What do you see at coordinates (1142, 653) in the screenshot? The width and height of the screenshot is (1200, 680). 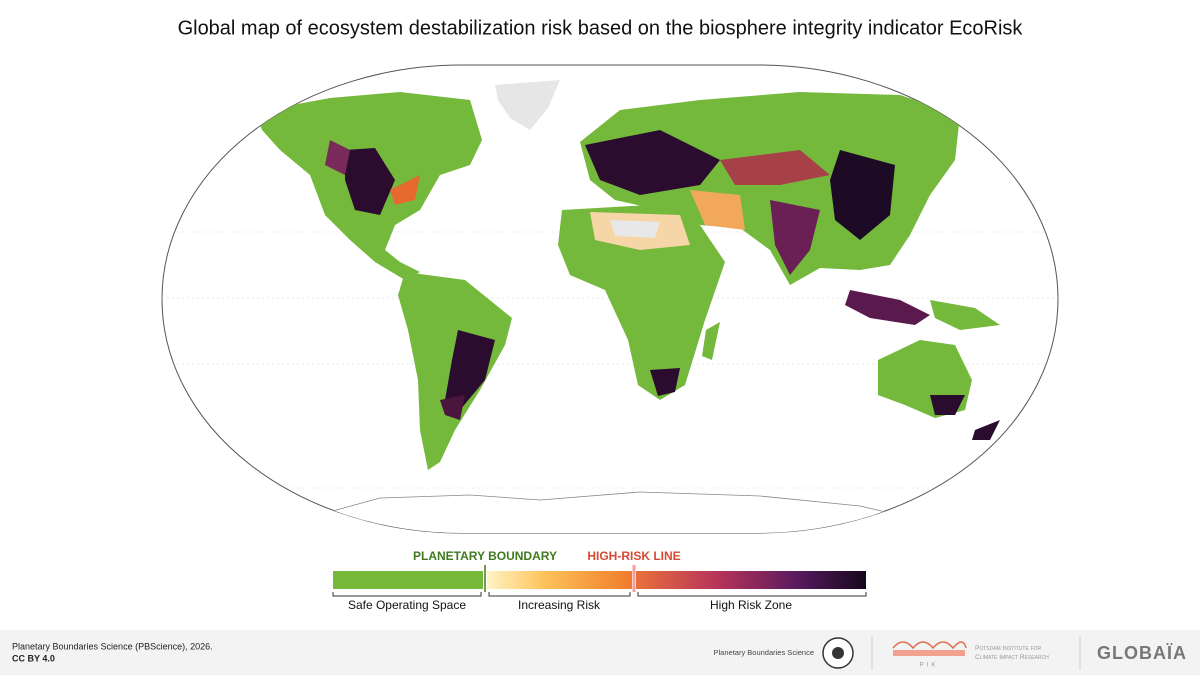 I see `logo-text: GLOBAÏA` at bounding box center [1142, 653].